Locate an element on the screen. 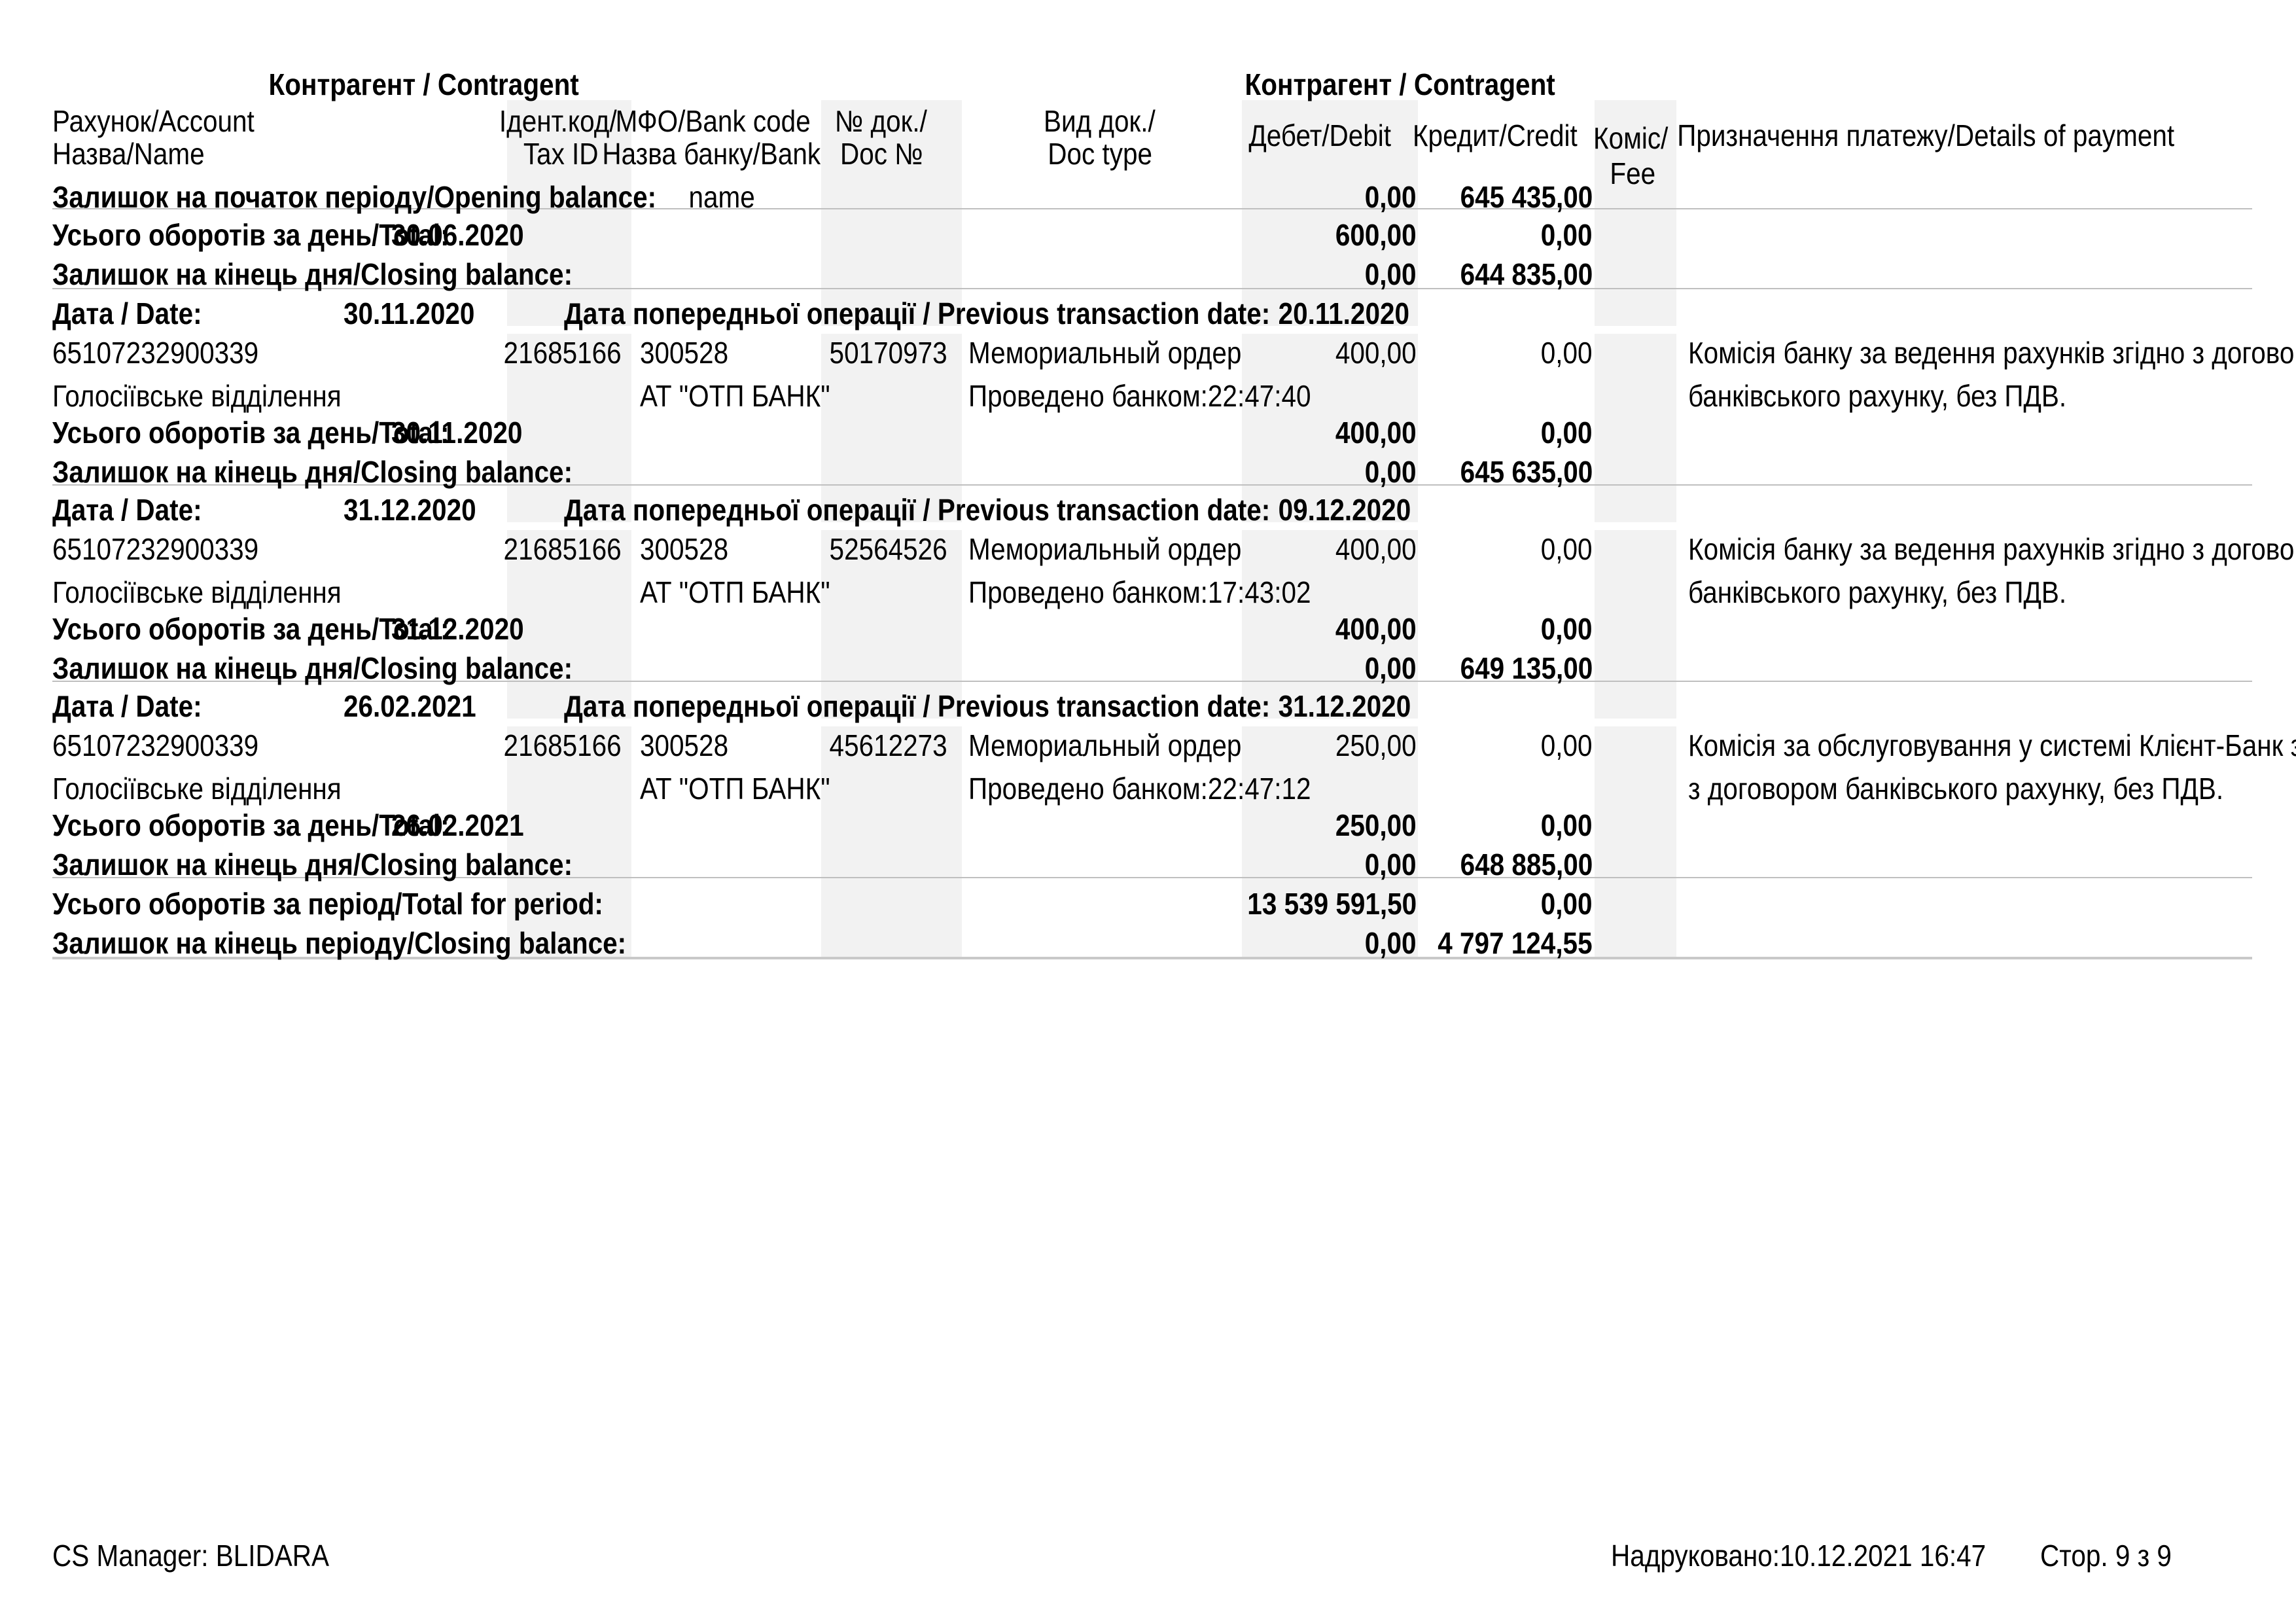 This screenshot has width=2296, height=1623. day-total-date: 26.02.2021 is located at coordinates (458, 825).